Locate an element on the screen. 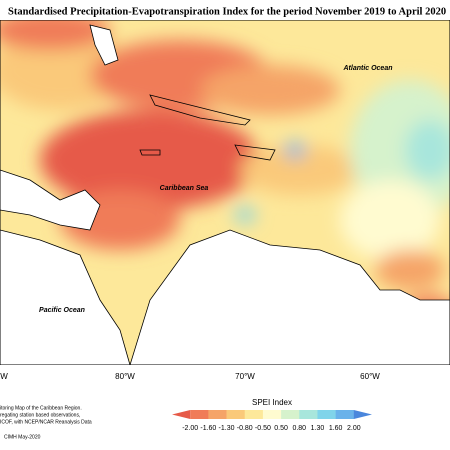 The image size is (450, 450). legend-tick-label: 0.80 is located at coordinates (299, 428).